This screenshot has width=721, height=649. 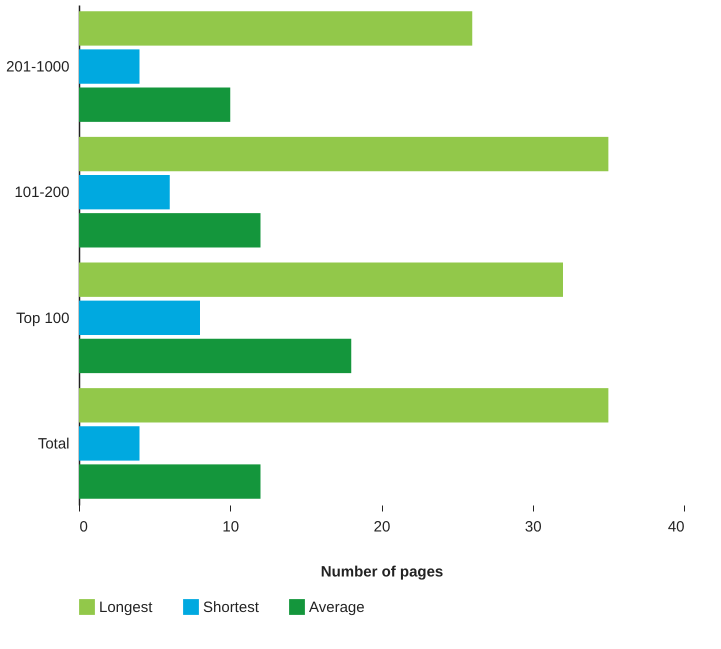 What do you see at coordinates (84, 527) in the screenshot?
I see `x-tick-label: 0` at bounding box center [84, 527].